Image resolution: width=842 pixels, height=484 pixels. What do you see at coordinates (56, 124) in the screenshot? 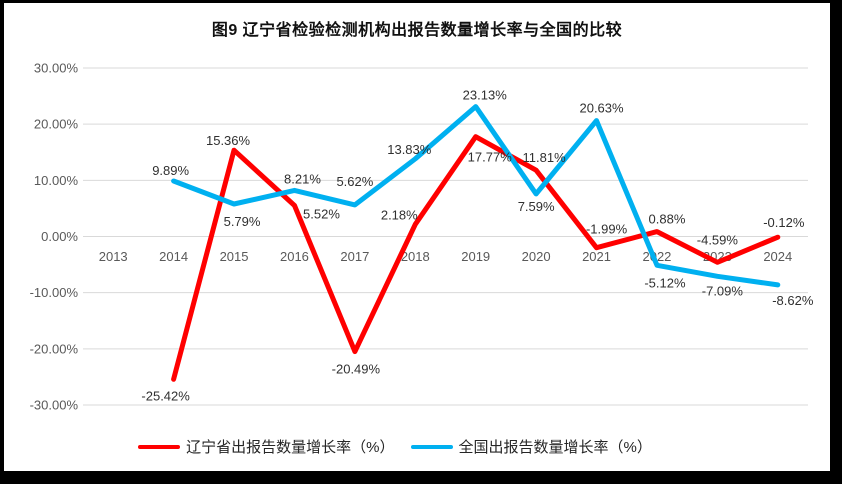
I see `y-axis-tick-label: 20.00%` at bounding box center [56, 124].